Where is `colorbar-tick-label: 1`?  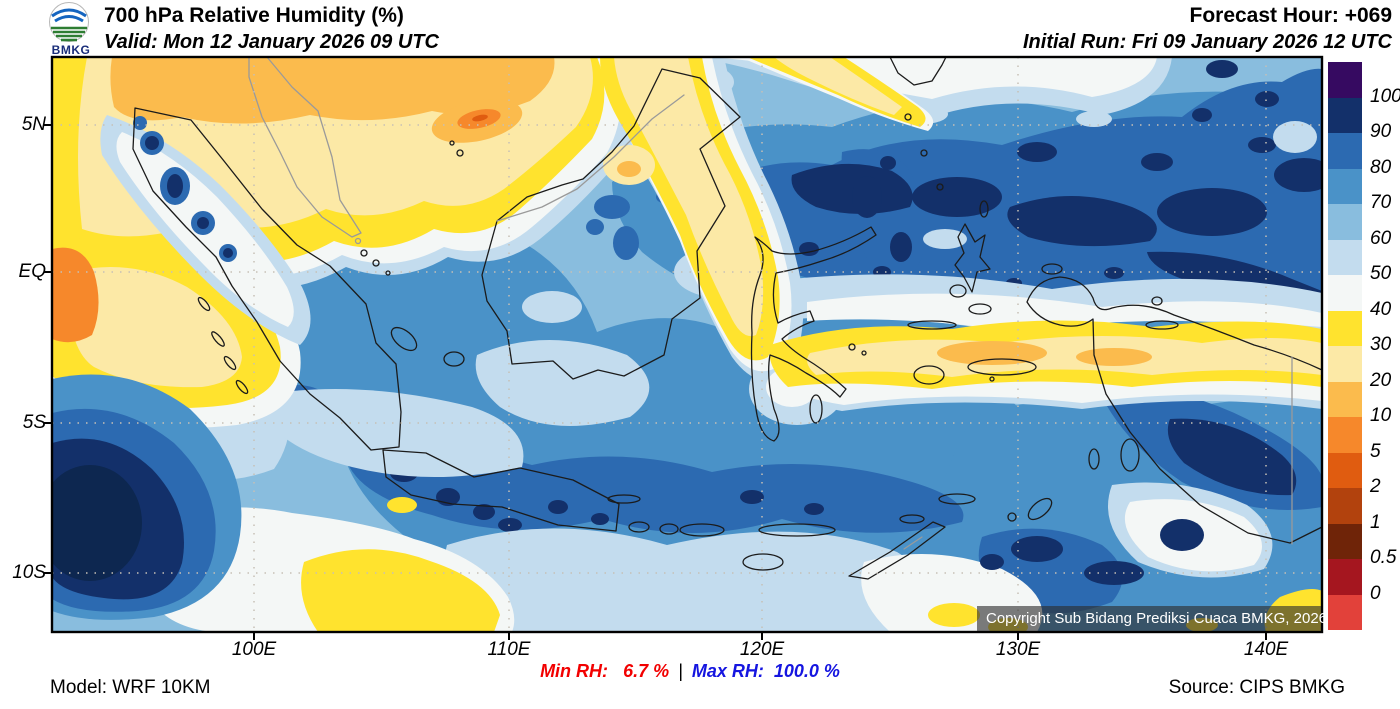
colorbar-tick-label: 1 is located at coordinates (1375, 522).